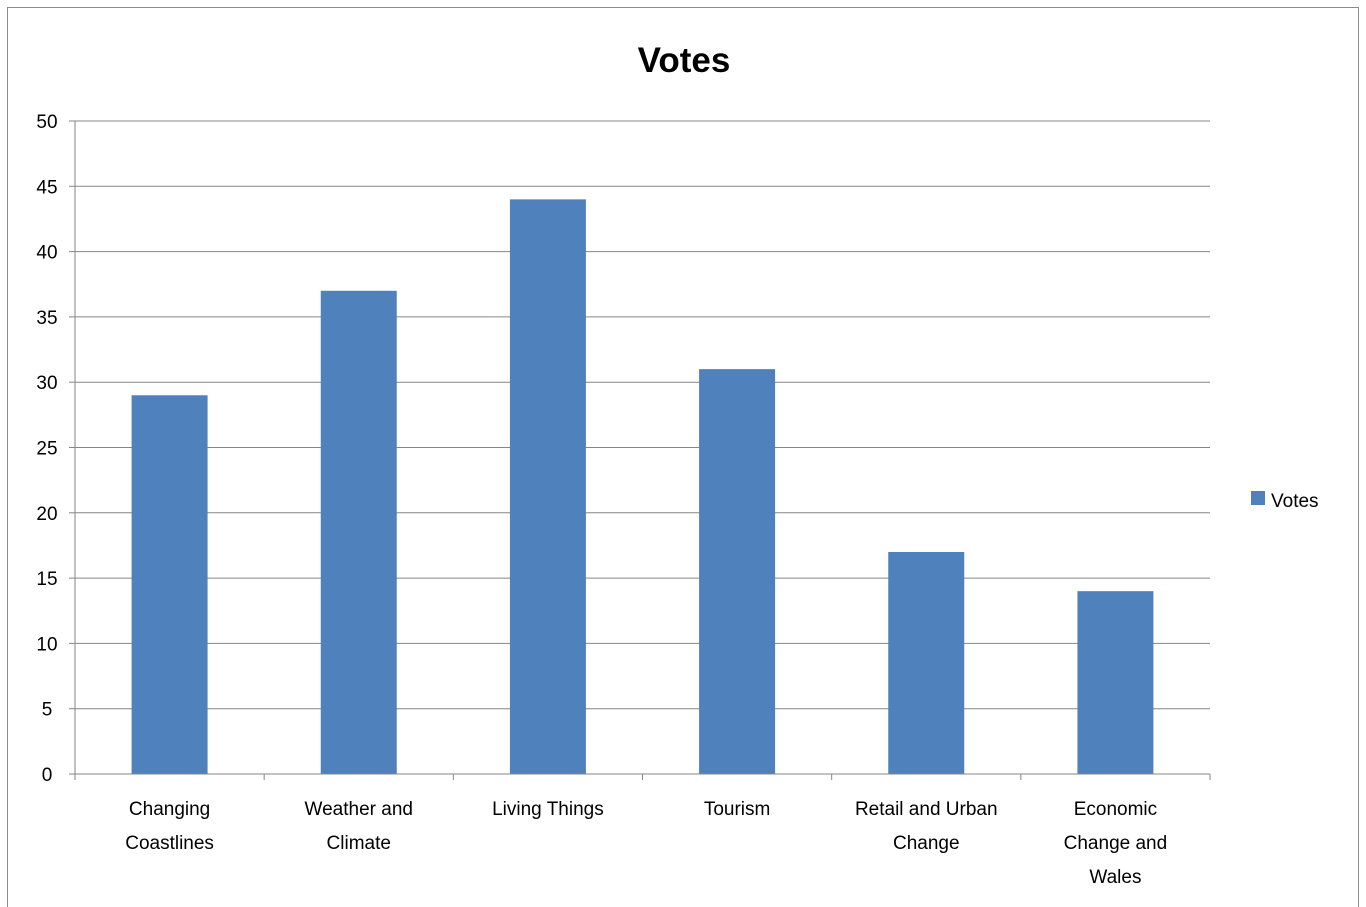  Describe the element at coordinates (359, 843) in the screenshot. I see `x-category-label: Climate` at that location.